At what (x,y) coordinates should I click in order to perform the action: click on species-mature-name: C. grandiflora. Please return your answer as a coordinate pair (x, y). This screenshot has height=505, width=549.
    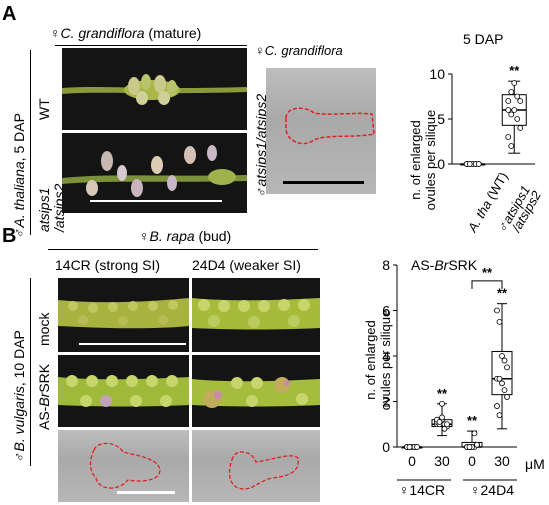
    Looking at the image, I should click on (102, 33).